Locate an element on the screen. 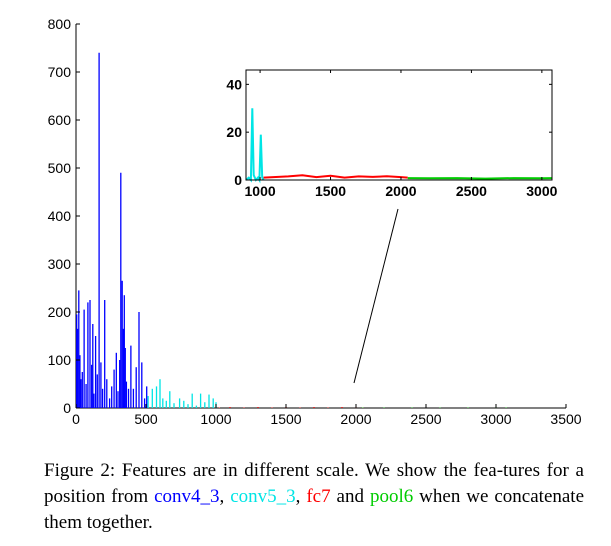  x-tick-label: 1500 is located at coordinates (285, 419).